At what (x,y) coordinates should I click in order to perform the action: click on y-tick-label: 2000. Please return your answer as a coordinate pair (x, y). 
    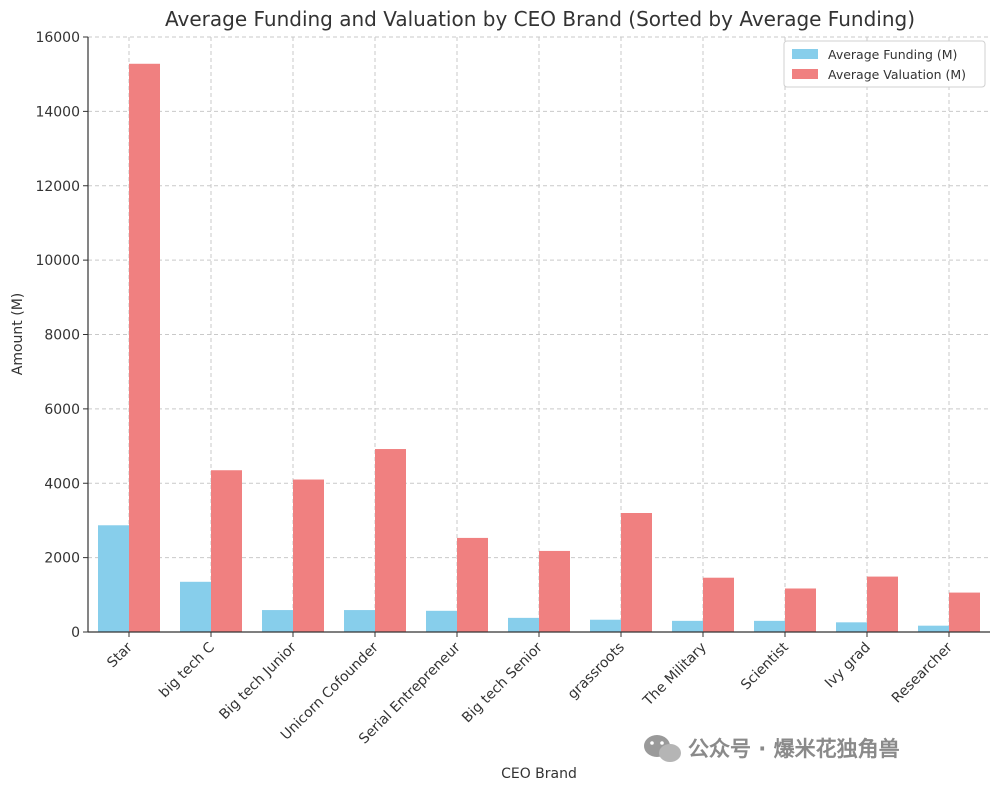
    Looking at the image, I should click on (62, 559).